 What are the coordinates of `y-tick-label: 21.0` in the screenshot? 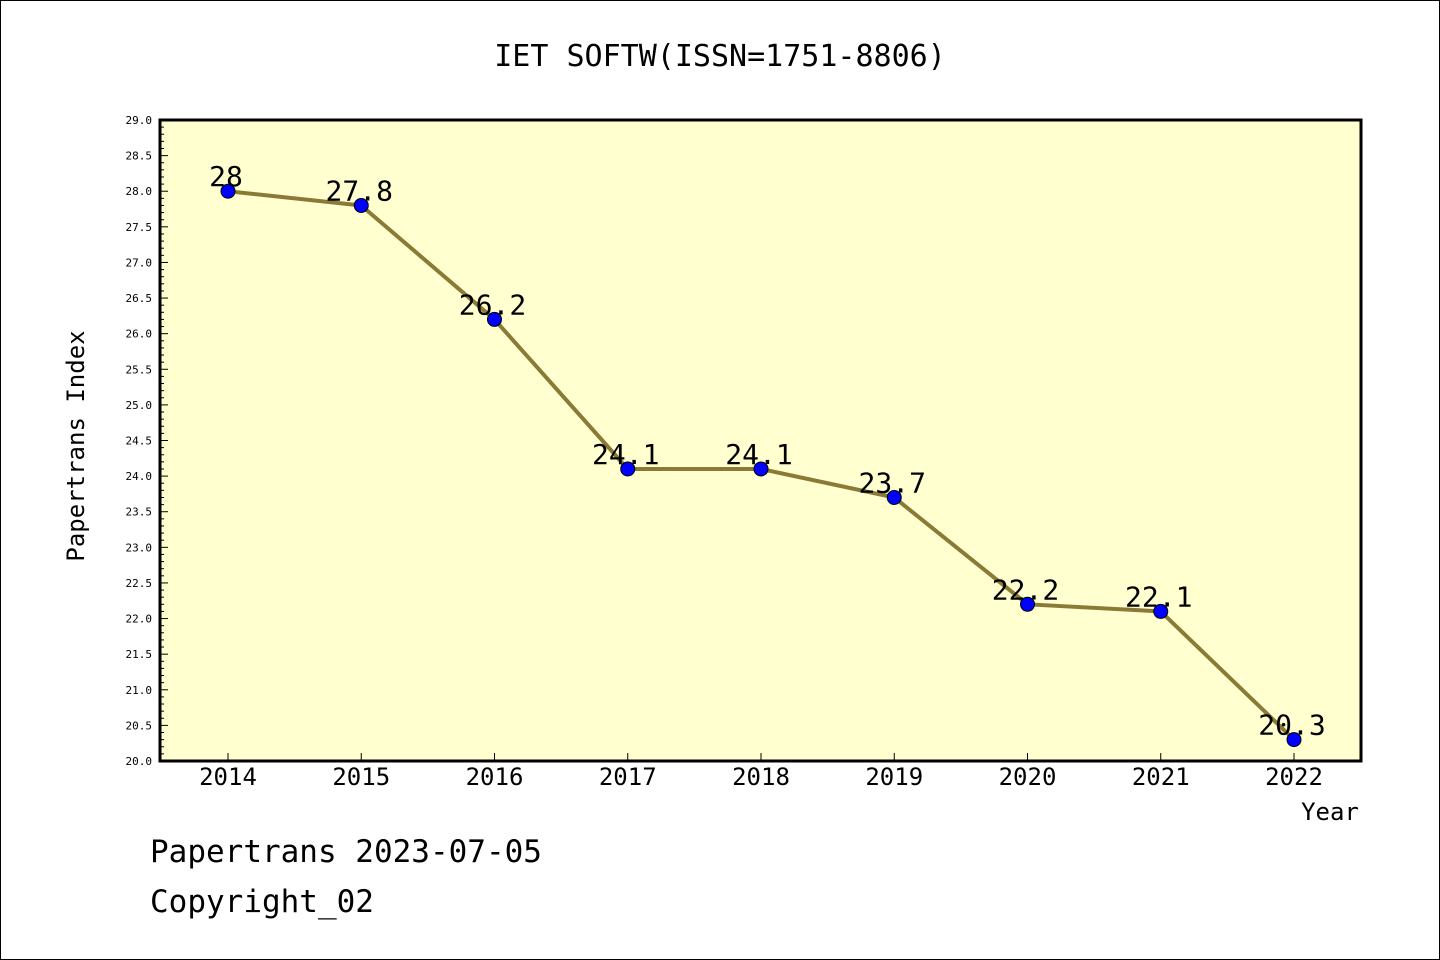 It's located at (139, 690).